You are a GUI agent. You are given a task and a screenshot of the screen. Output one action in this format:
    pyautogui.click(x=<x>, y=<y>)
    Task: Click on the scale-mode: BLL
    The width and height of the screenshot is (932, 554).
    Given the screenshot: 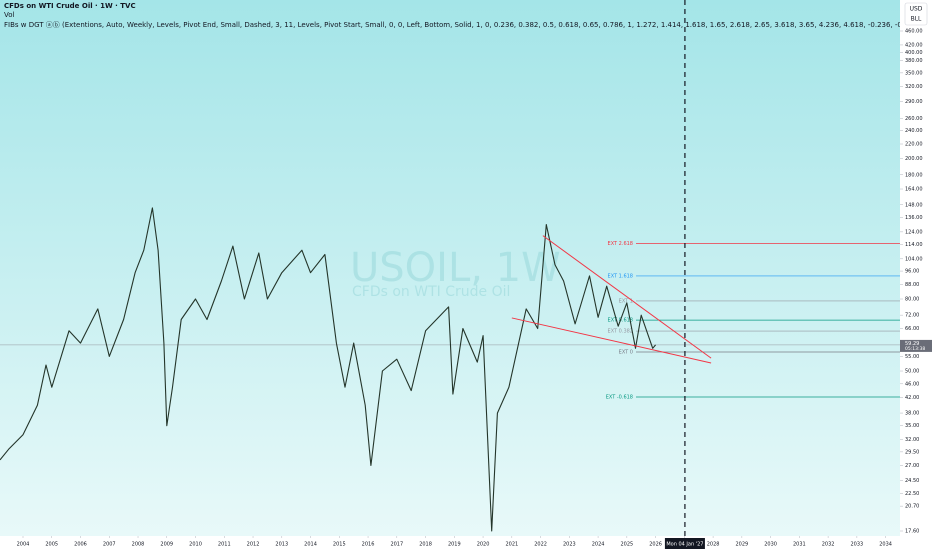 What is the action you would take?
    pyautogui.click(x=916, y=19)
    